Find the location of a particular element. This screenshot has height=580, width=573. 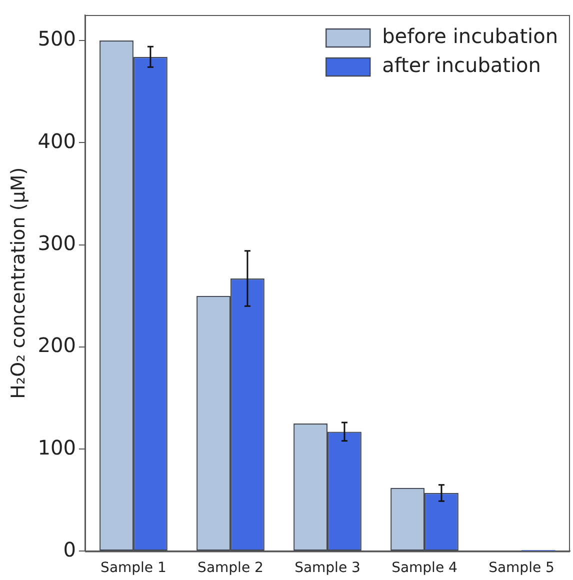

x-tick-label: Sample 1 is located at coordinates (133, 568).